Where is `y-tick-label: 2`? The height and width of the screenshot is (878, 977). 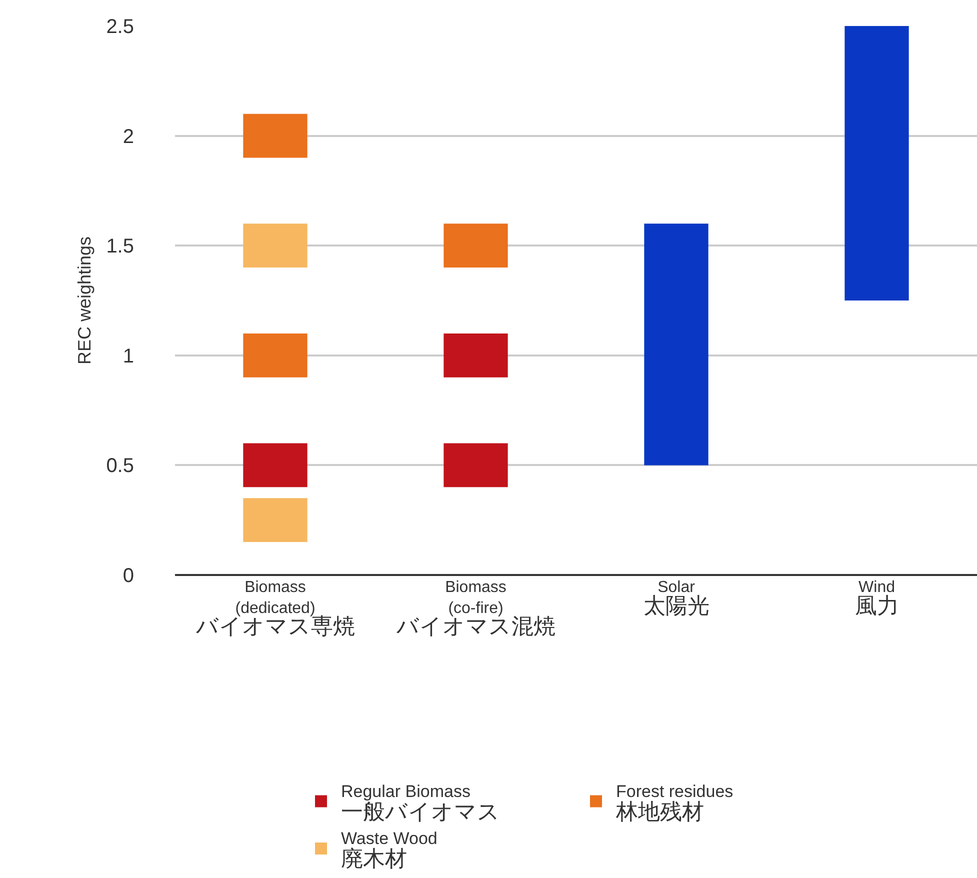
y-tick-label: 2 is located at coordinates (128, 137).